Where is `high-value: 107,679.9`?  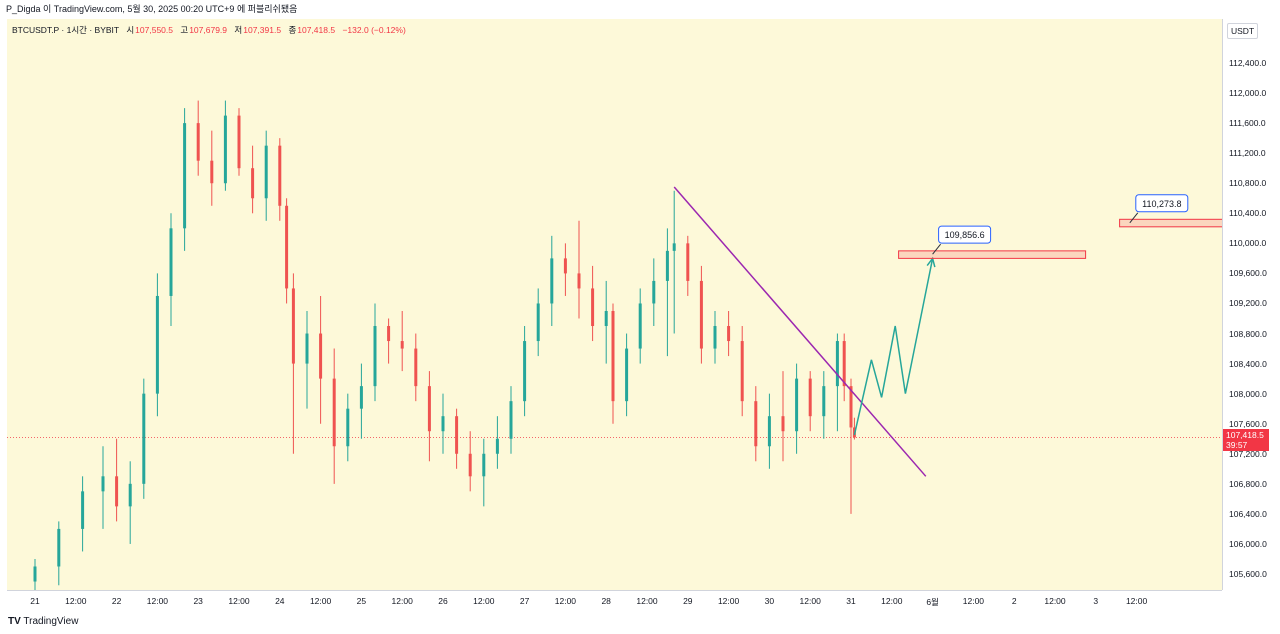
high-value: 107,679.9 is located at coordinates (208, 30).